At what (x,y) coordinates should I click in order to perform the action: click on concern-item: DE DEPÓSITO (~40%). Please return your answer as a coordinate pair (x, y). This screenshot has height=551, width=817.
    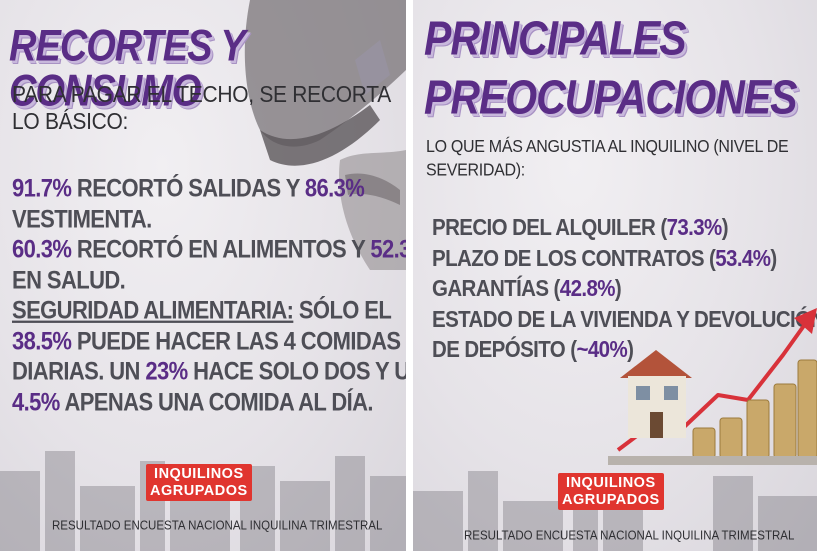
    Looking at the image, I should click on (624, 350).